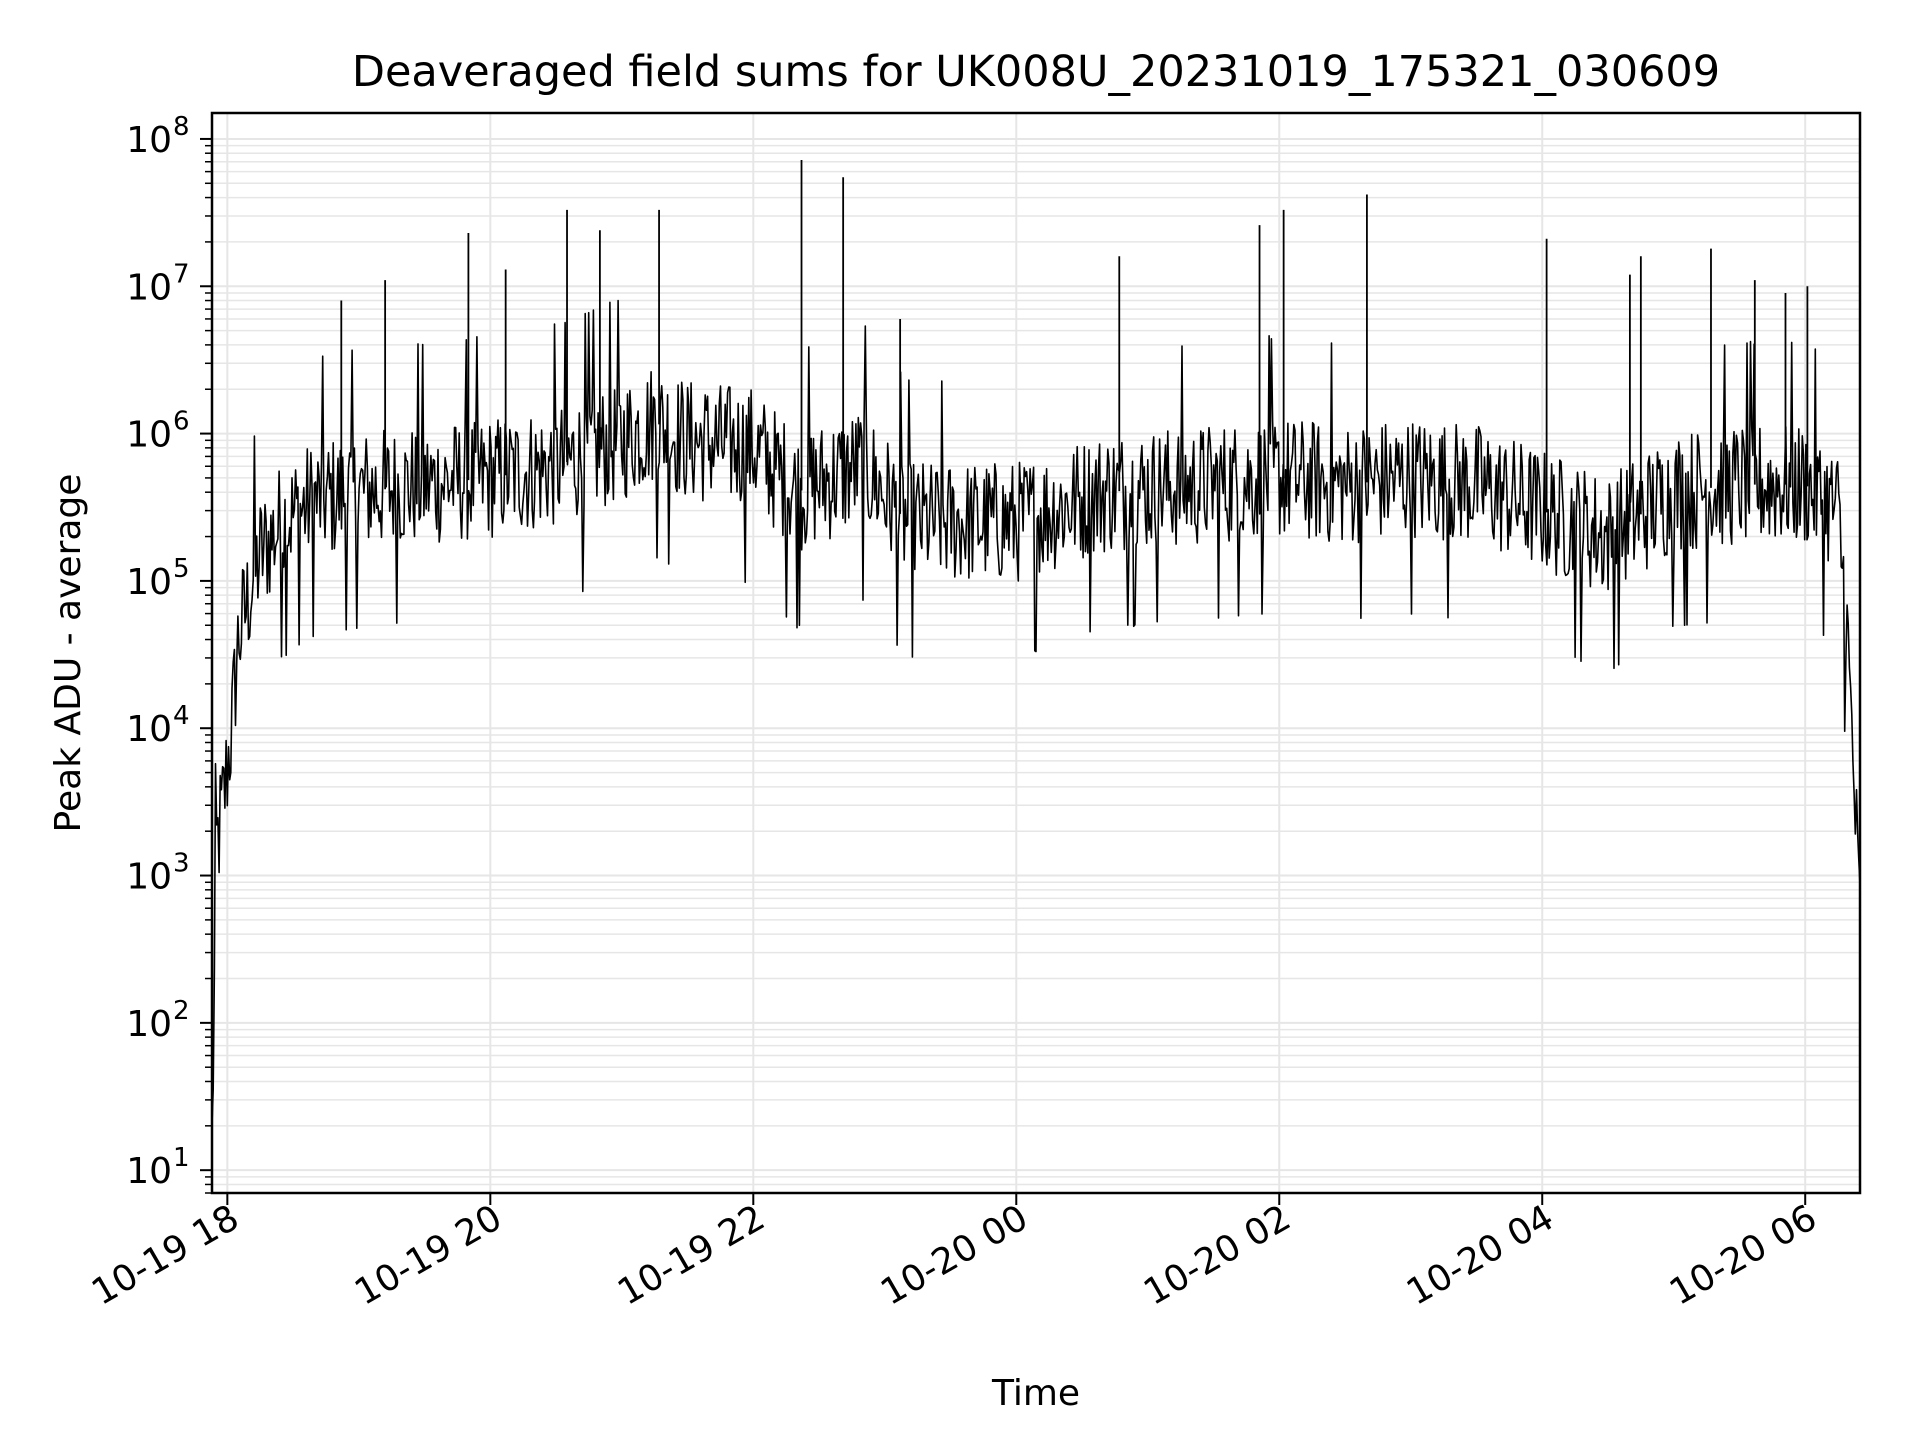 This screenshot has width=1920, height=1440. I want to click on y-axis-label: Peak ADU - average, so click(68, 653).